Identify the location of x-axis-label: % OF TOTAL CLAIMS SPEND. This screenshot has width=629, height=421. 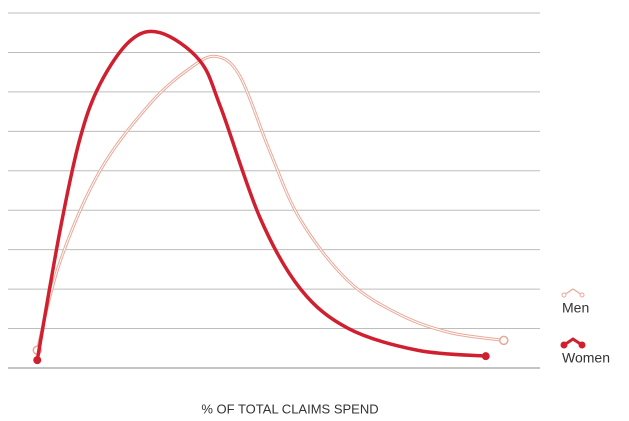
(289, 408).